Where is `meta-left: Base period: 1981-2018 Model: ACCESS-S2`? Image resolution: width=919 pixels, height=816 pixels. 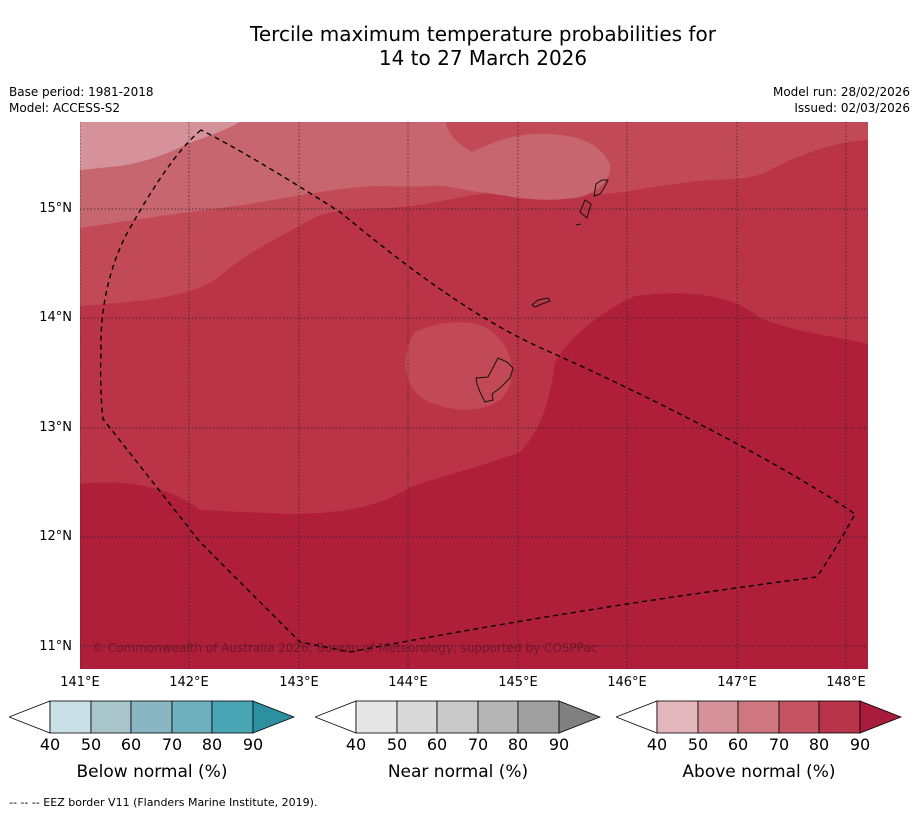 meta-left: Base period: 1981-2018 Model: ACCESS-S2 is located at coordinates (81, 100).